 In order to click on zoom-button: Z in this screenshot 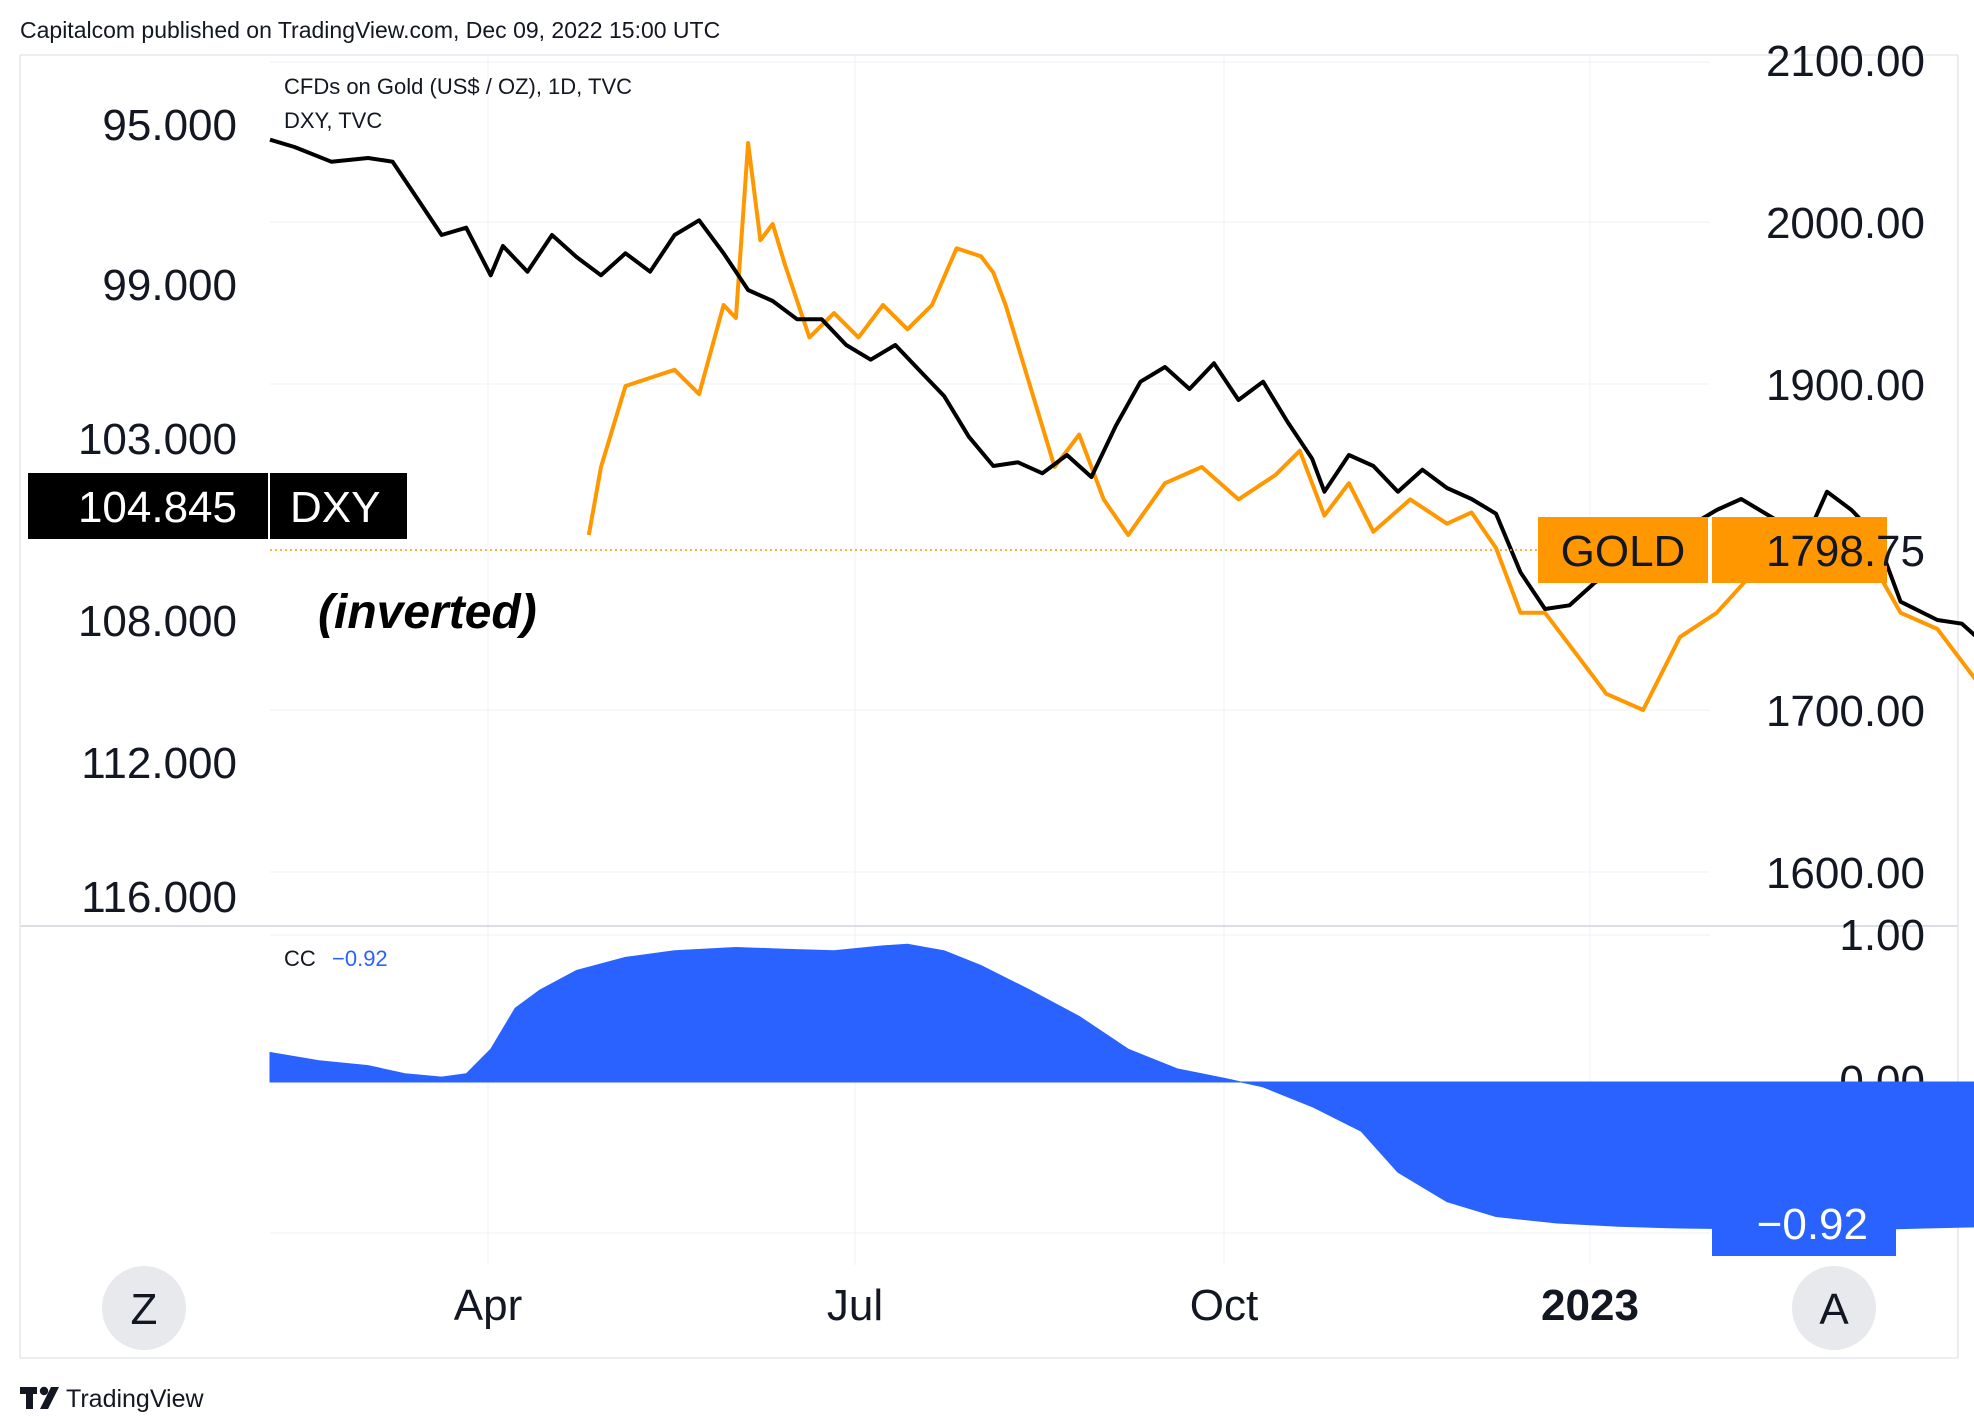, I will do `click(144, 1308)`.